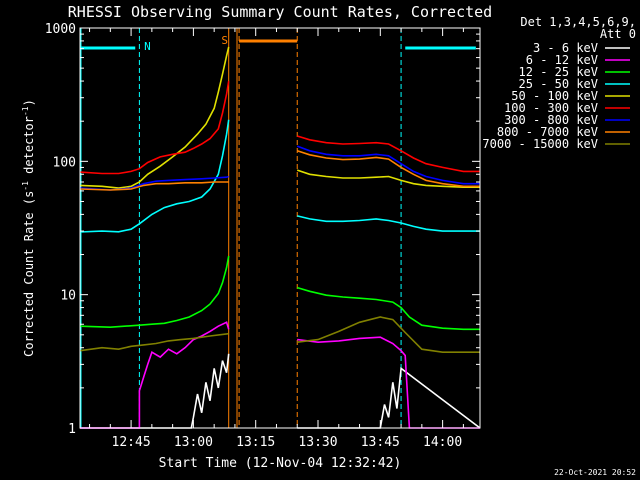 The height and width of the screenshot is (480, 640). I want to click on y-axis-label-mid: detector, so click(29, 148).